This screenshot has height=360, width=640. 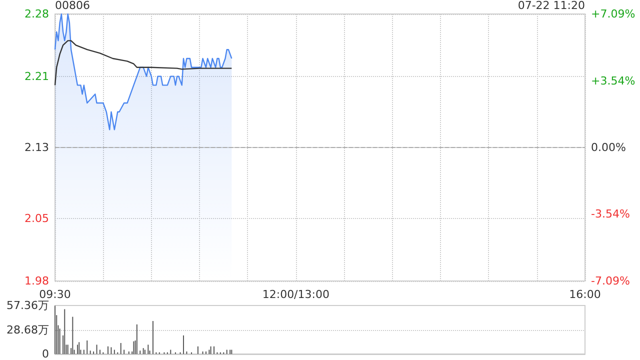 I want to click on x-tick-label: 16:00, so click(x=585, y=294).